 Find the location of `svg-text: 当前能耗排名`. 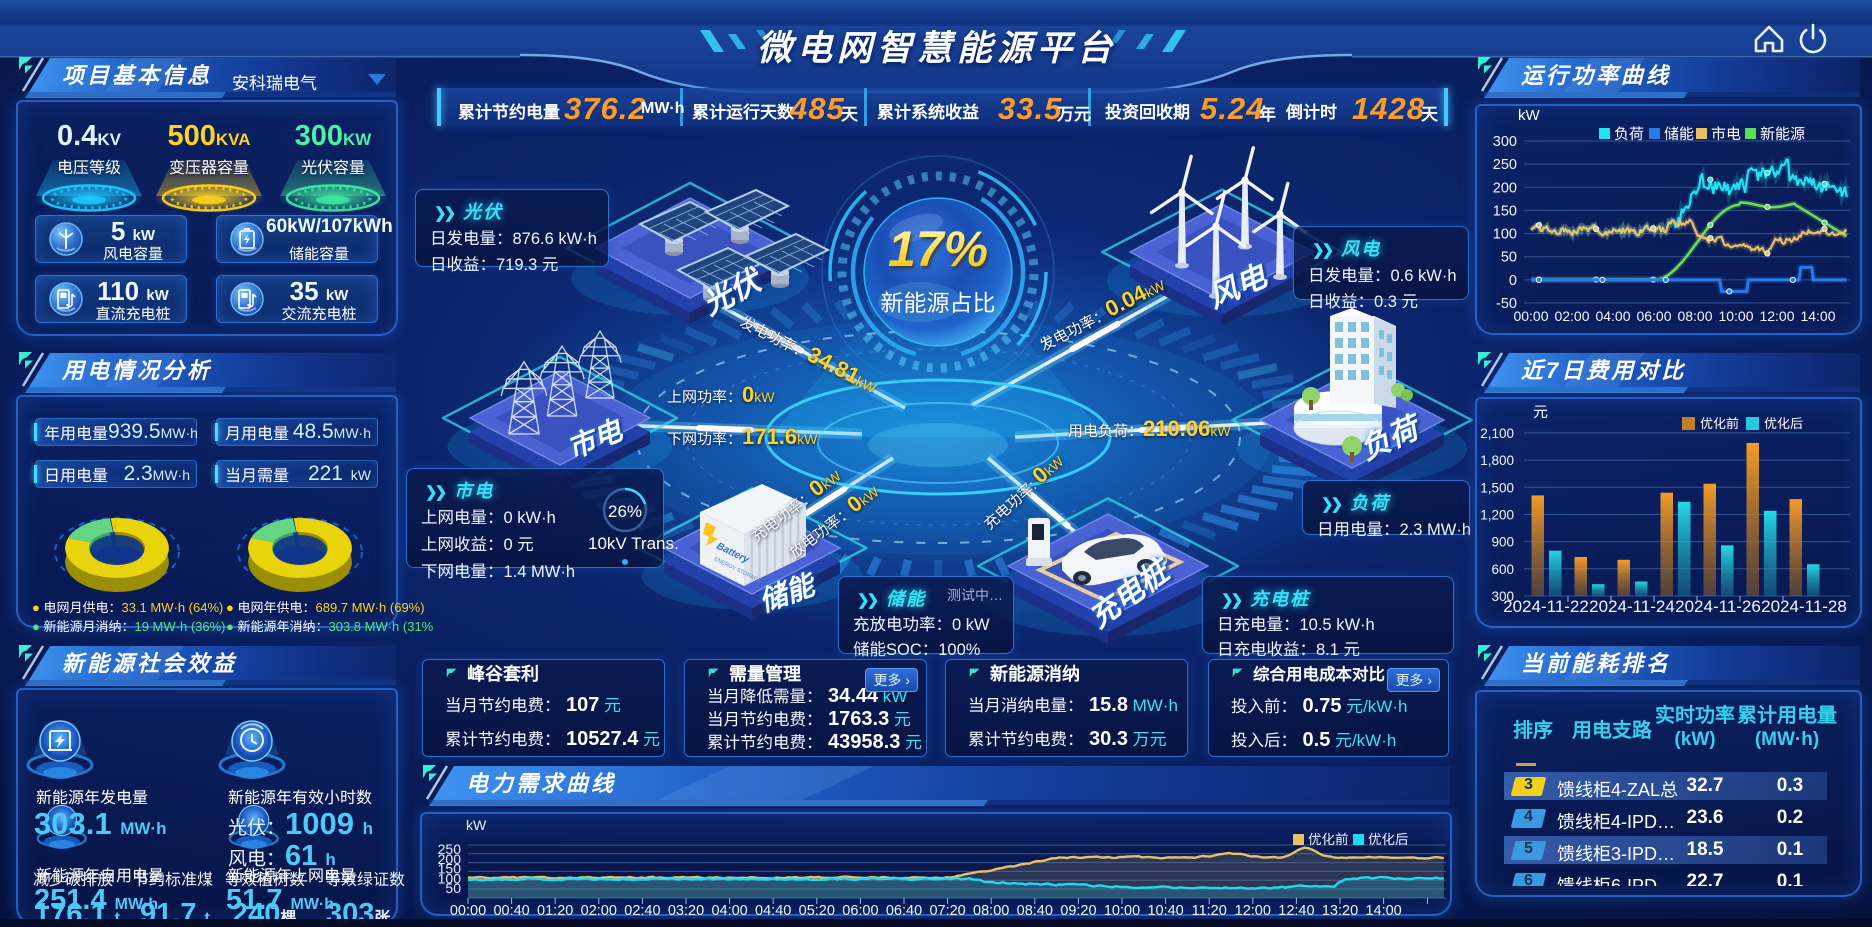

svg-text: 当前能耗排名 is located at coordinates (1596, 663).